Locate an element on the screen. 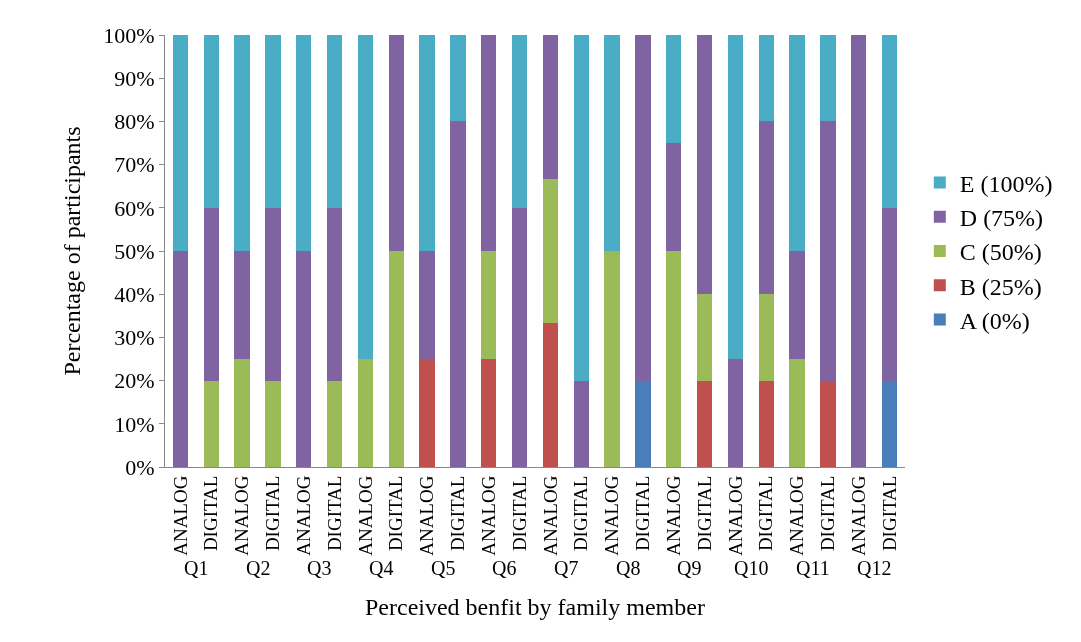  legend-label: E (100%) is located at coordinates (1006, 183).